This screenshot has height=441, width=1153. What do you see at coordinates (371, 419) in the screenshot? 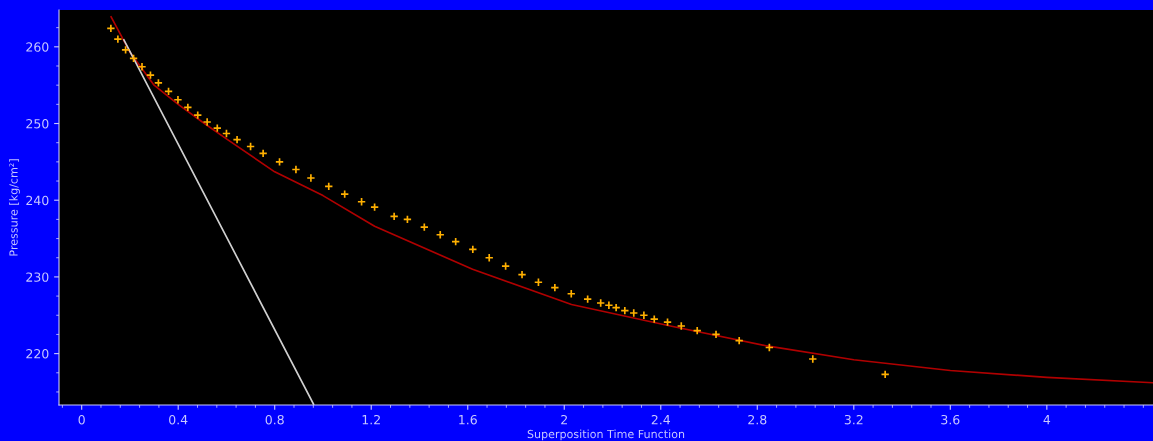
I see `x-tick-label: 1.2` at bounding box center [371, 419].